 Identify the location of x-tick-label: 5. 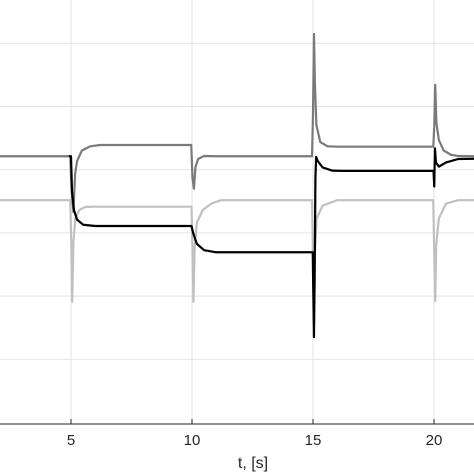
(71, 440).